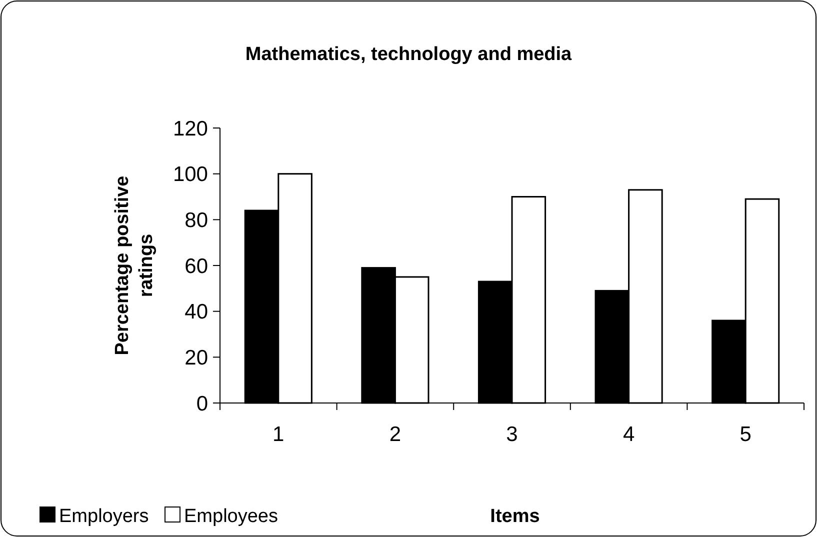 This screenshot has height=537, width=817. What do you see at coordinates (196, 220) in the screenshot?
I see `y-tick-label: 80` at bounding box center [196, 220].